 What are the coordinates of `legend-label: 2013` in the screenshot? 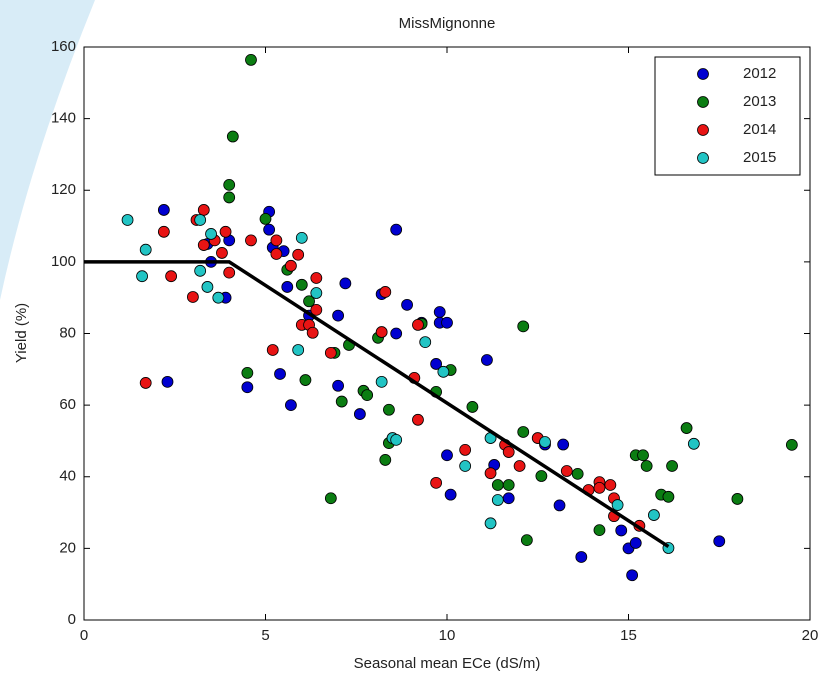 It's located at (759, 101).